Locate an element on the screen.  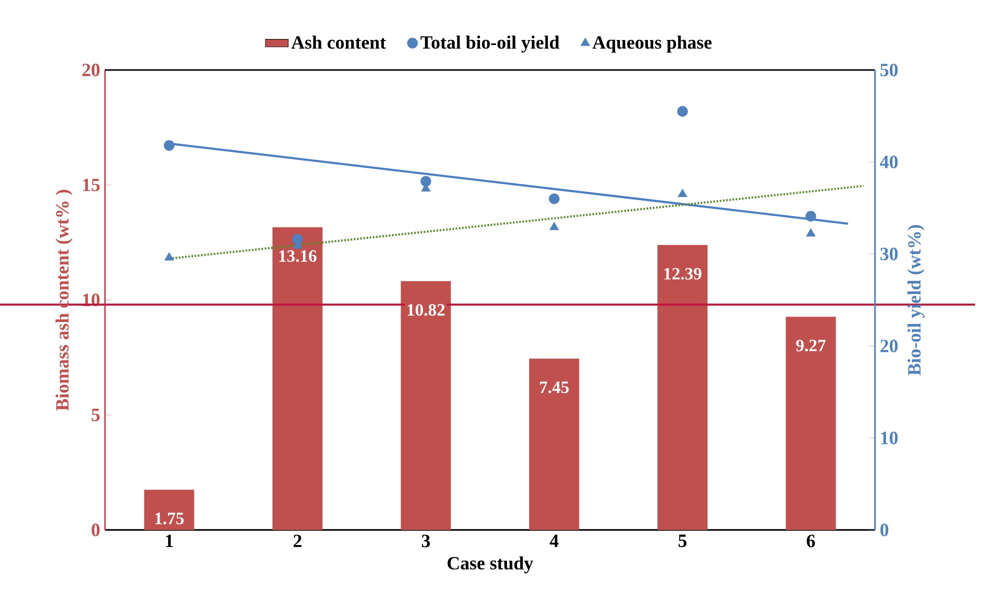
data-label: 10.82 is located at coordinates (426, 310).